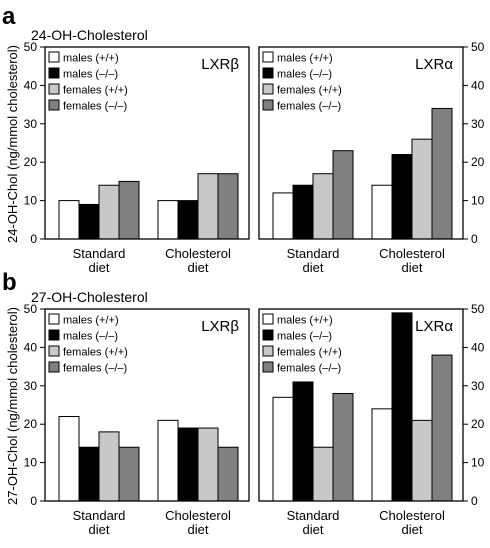 This screenshot has height=548, width=490. I want to click on y-axis-label-27oh: 27-OH-Chol (ng/mmol cholesterol), so click(12, 406).